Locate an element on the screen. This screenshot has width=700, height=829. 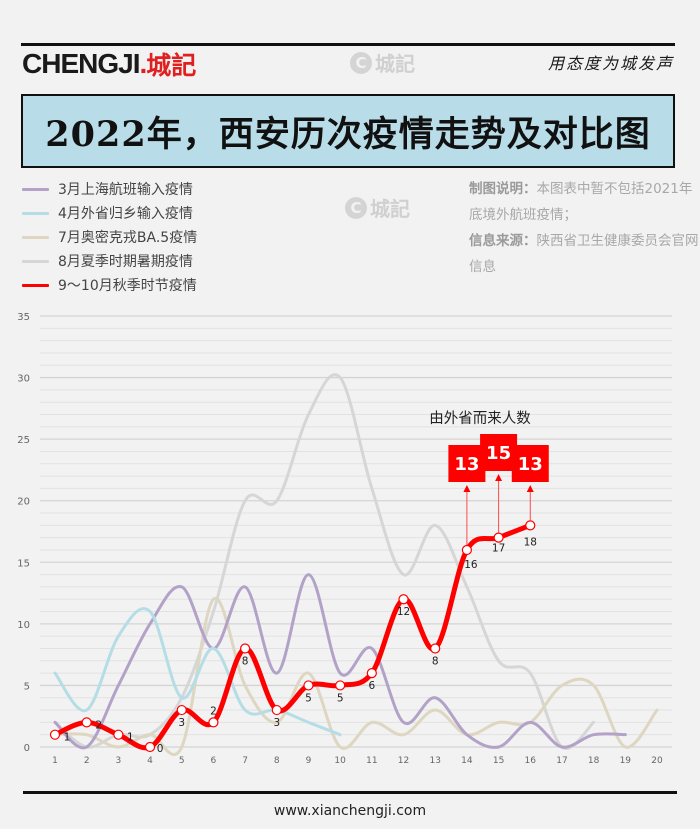
annotation-title: 由外省而来人数 is located at coordinates (480, 418).